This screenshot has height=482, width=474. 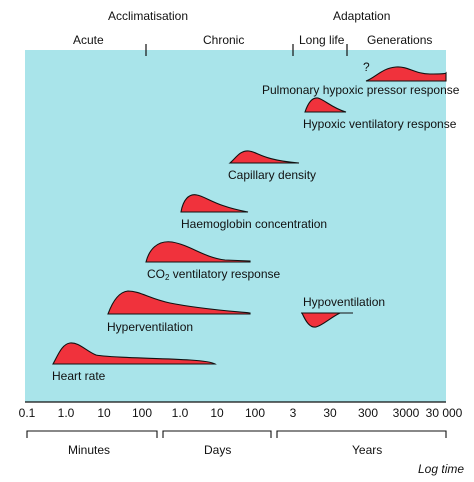 What do you see at coordinates (344, 302) in the screenshot?
I see `label-hypoventilation: Hypoventilation` at bounding box center [344, 302].